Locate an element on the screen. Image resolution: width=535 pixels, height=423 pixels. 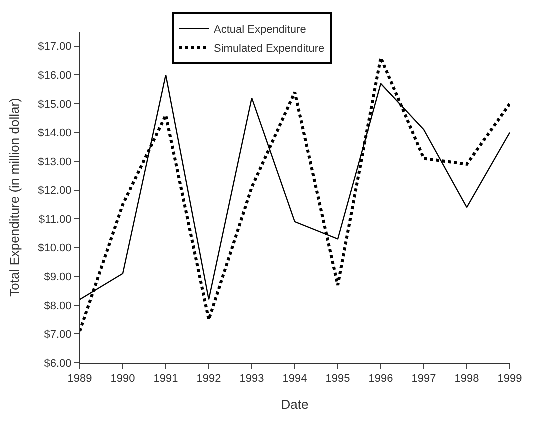
x-tick-label: 1990 is located at coordinates (123, 379).